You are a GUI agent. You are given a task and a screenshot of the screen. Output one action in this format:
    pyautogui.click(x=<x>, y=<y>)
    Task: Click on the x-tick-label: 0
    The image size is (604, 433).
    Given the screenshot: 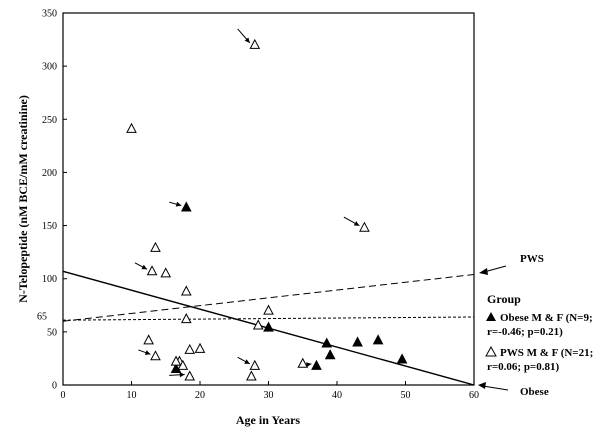 What is the action you would take?
    pyautogui.click(x=63, y=395)
    